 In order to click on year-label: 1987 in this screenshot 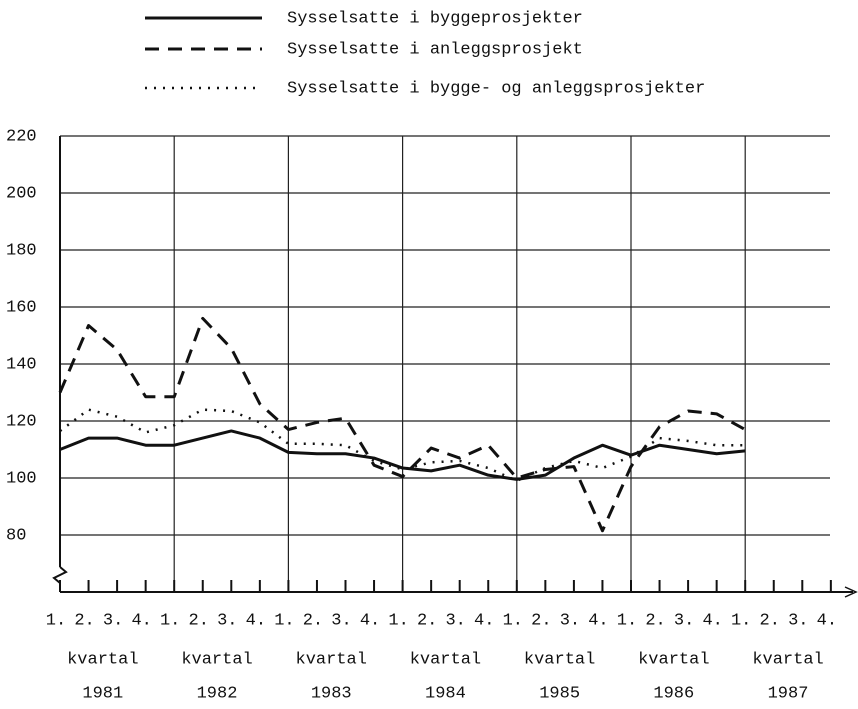, I will do `click(788, 693)`.